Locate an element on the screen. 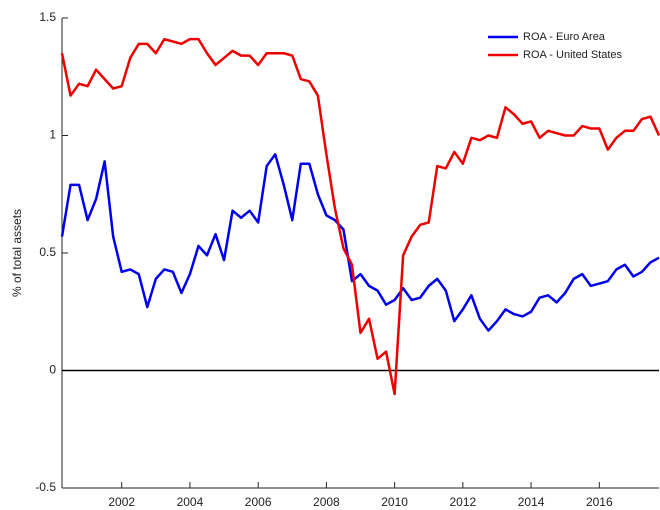 The width and height of the screenshot is (660, 510). x-tick-label: 2016 is located at coordinates (599, 502).